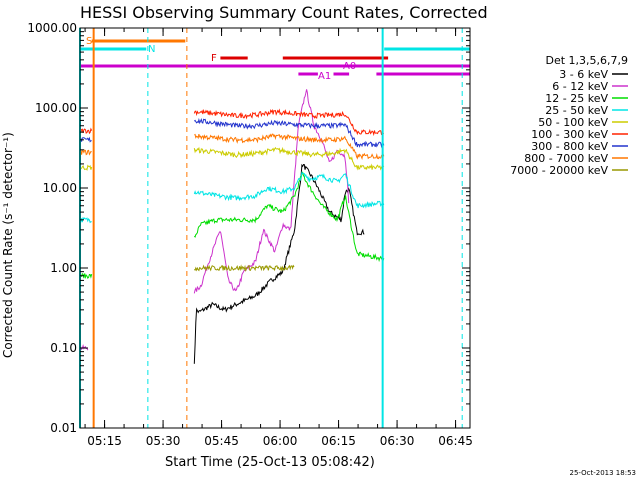  What do you see at coordinates (104, 441) in the screenshot?
I see `x-tick-label: 05:15` at bounding box center [104, 441].